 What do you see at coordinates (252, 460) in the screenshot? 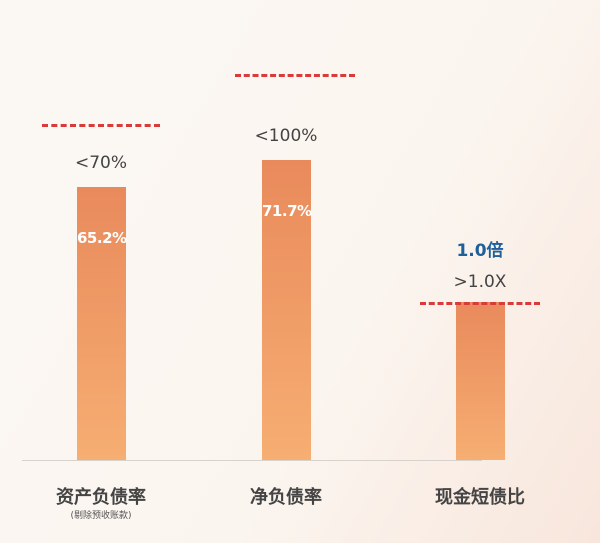
I see `x-axis-line` at bounding box center [252, 460].